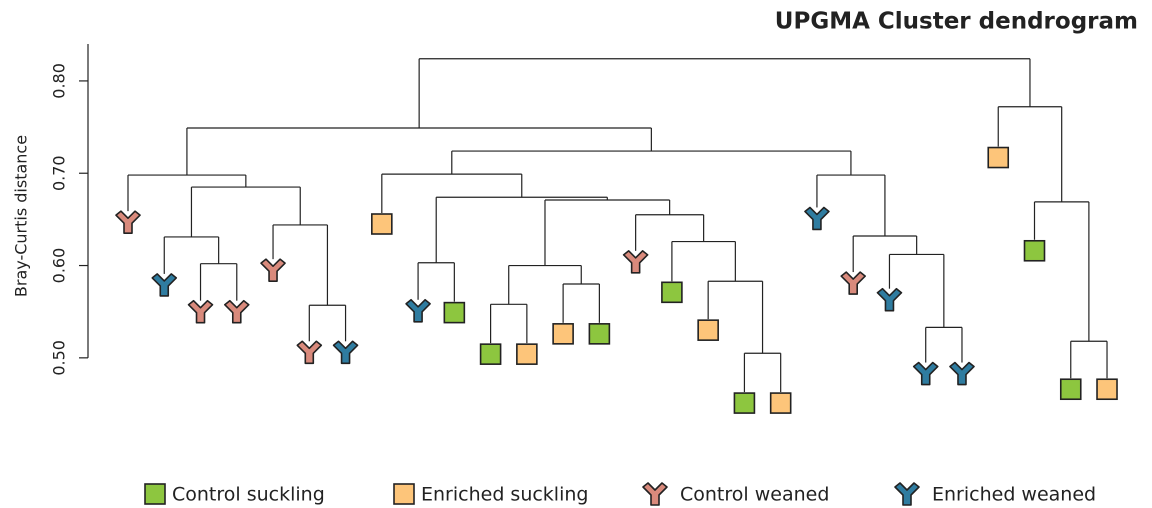 Image resolution: width=1152 pixels, height=508 pixels. I want to click on y-axis-label: Bray-Curtis distance, so click(21, 216).